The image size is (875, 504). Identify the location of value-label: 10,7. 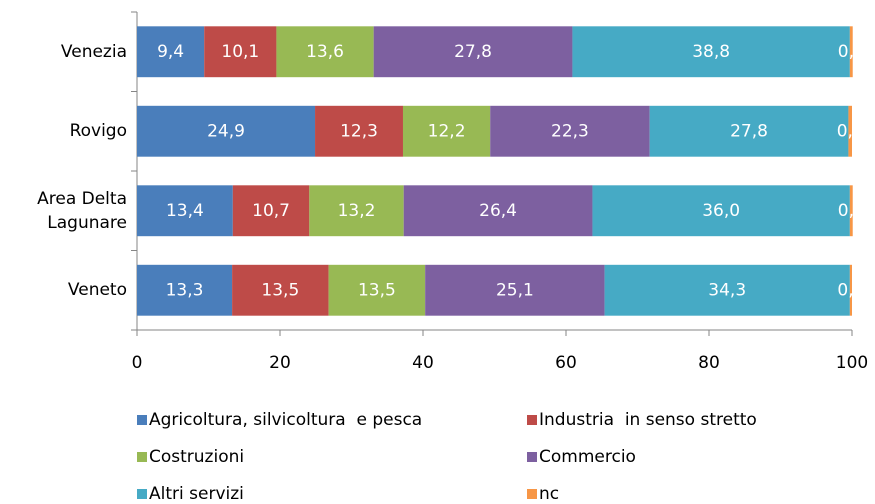
(271, 211).